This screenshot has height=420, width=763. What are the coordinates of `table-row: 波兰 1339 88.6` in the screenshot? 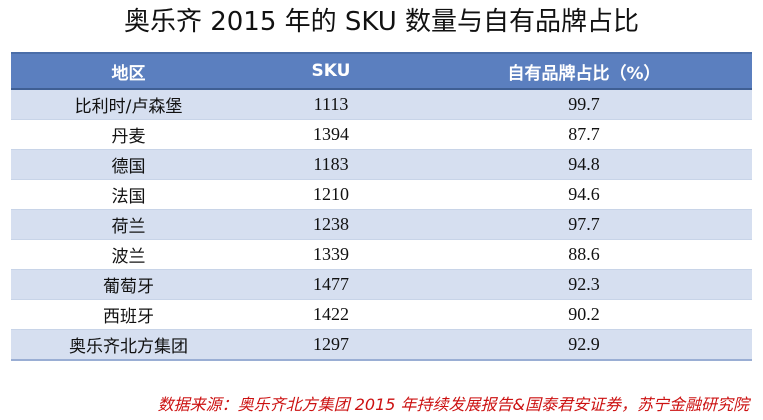 It's located at (381, 254).